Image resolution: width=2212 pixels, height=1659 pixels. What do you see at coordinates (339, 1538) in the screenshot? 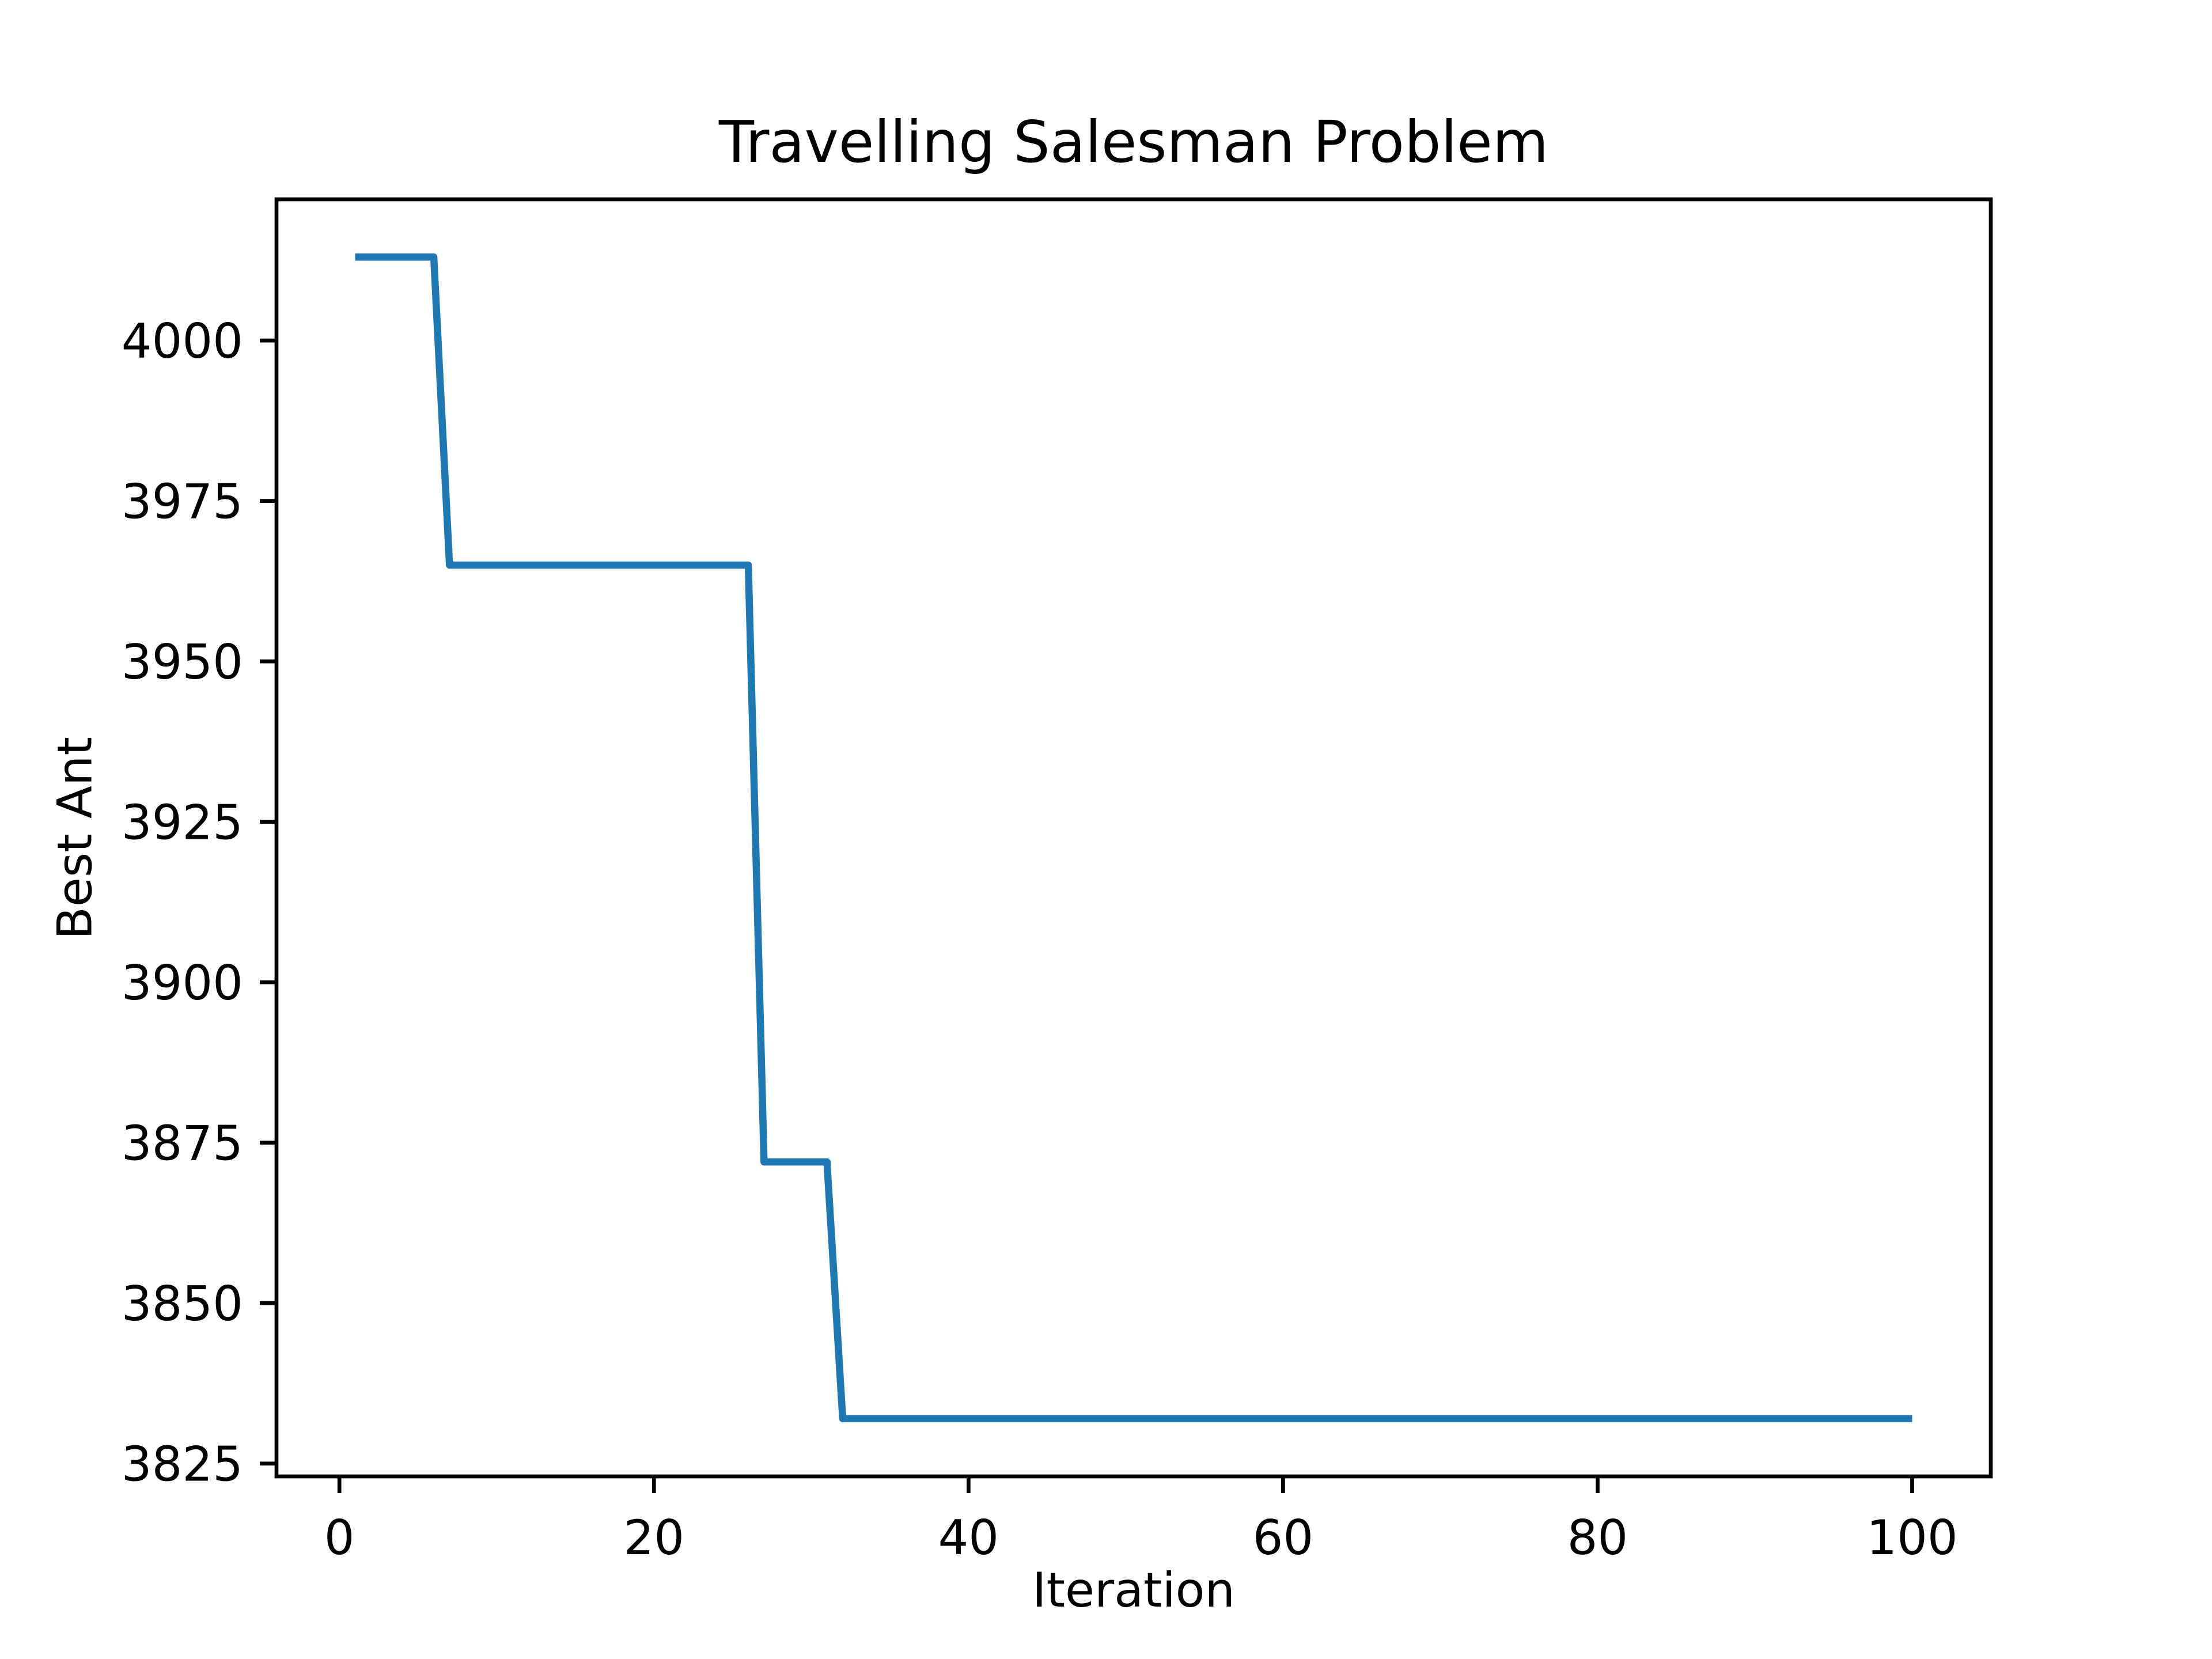
I see `x-tick-label: 0` at bounding box center [339, 1538].